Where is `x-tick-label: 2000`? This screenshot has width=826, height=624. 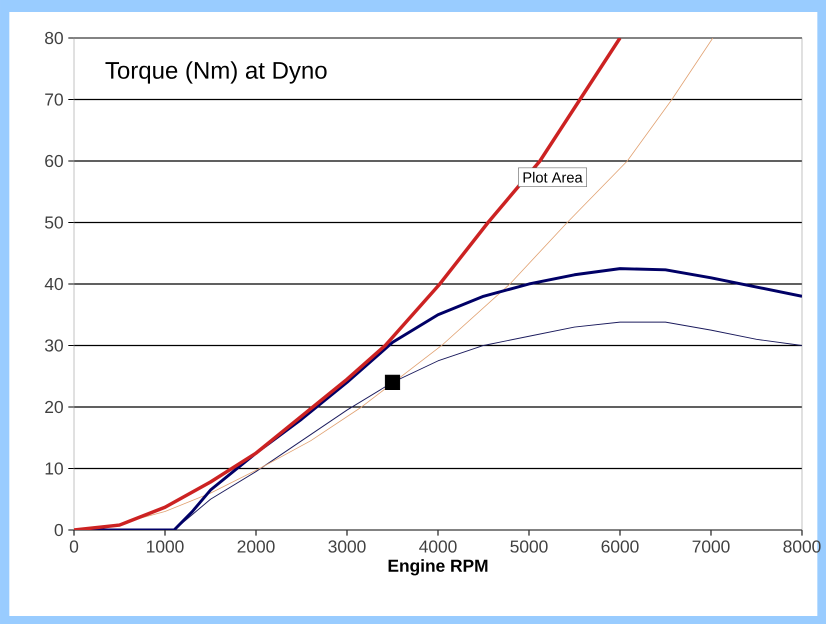 x-tick-label: 2000 is located at coordinates (256, 546).